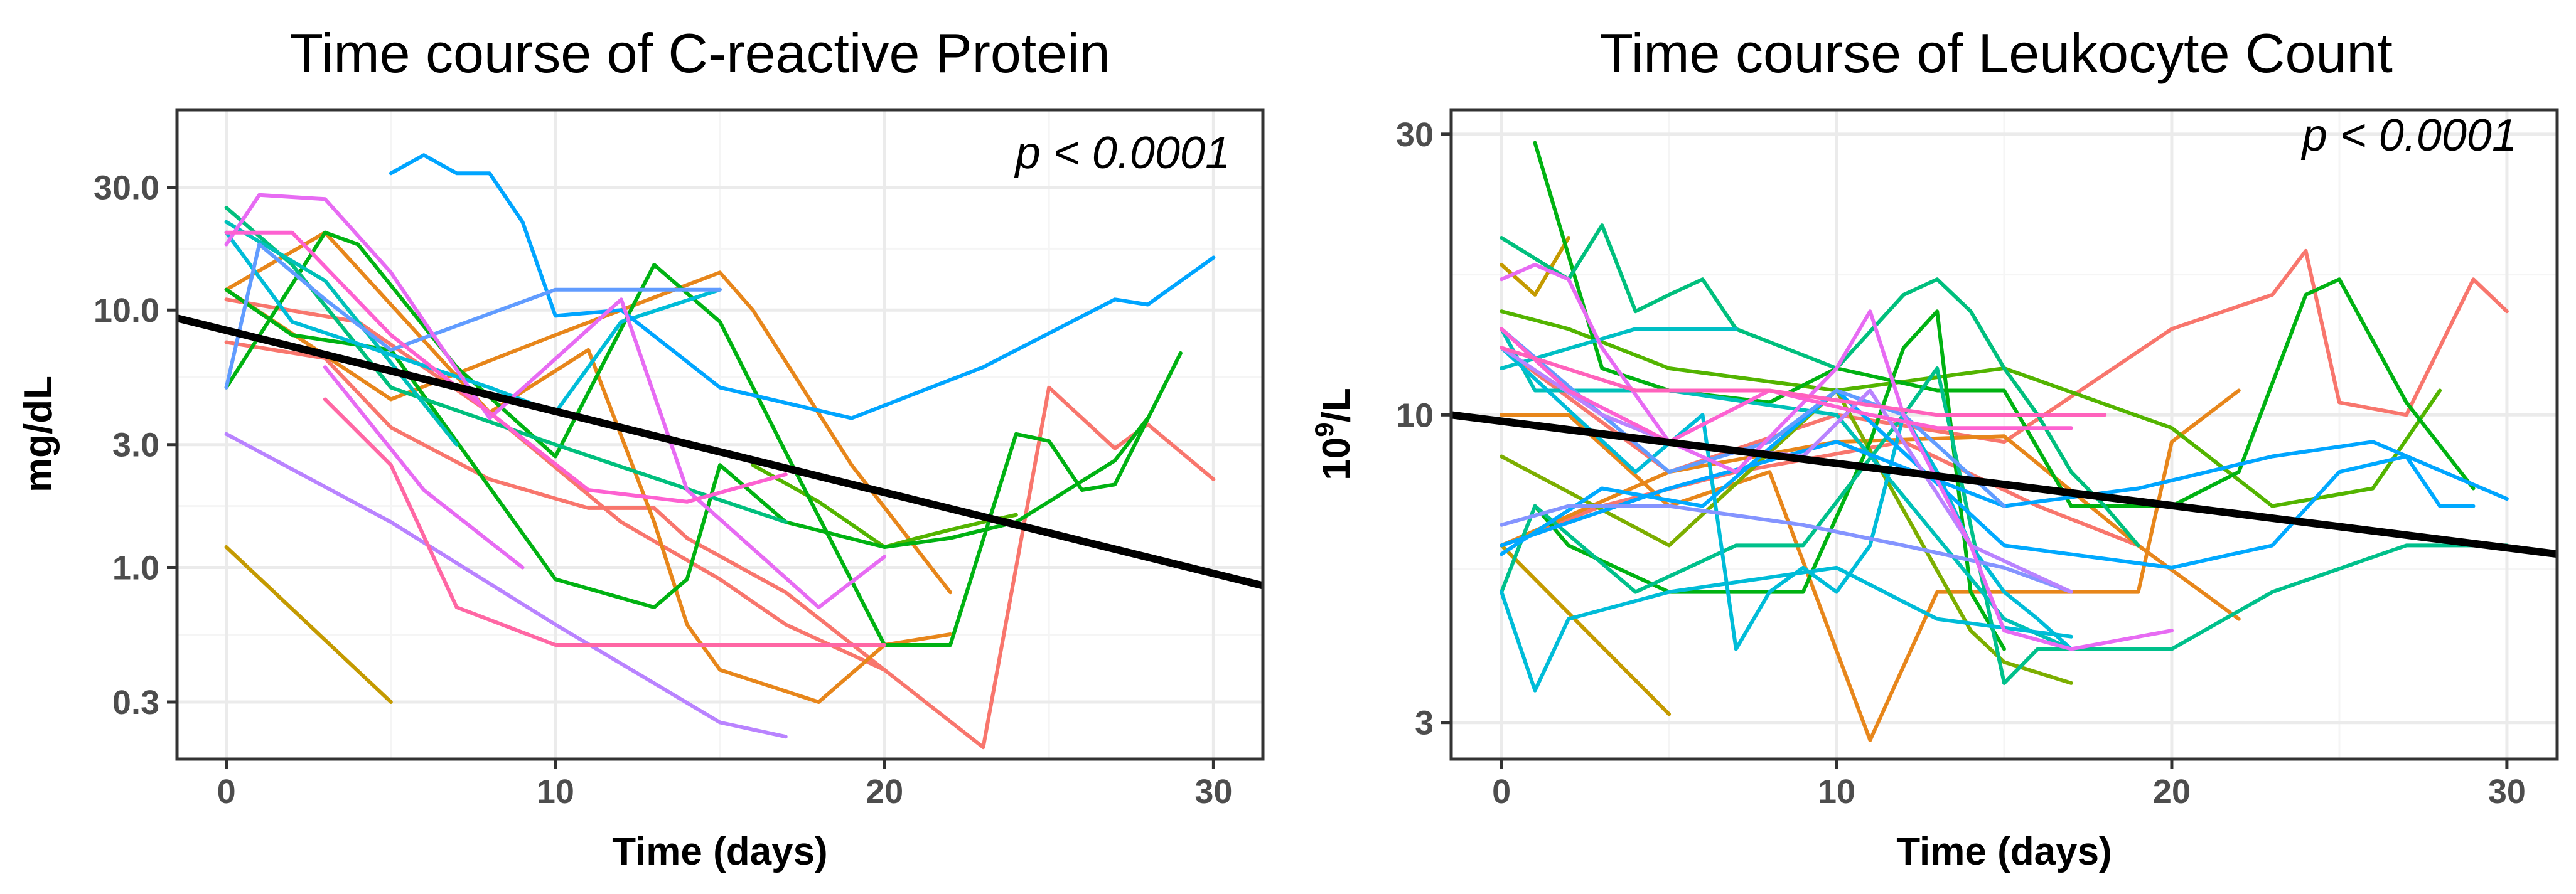 Image resolution: width=2576 pixels, height=894 pixels. I want to click on crp-y-axis-title: mg/dL, so click(38, 434).